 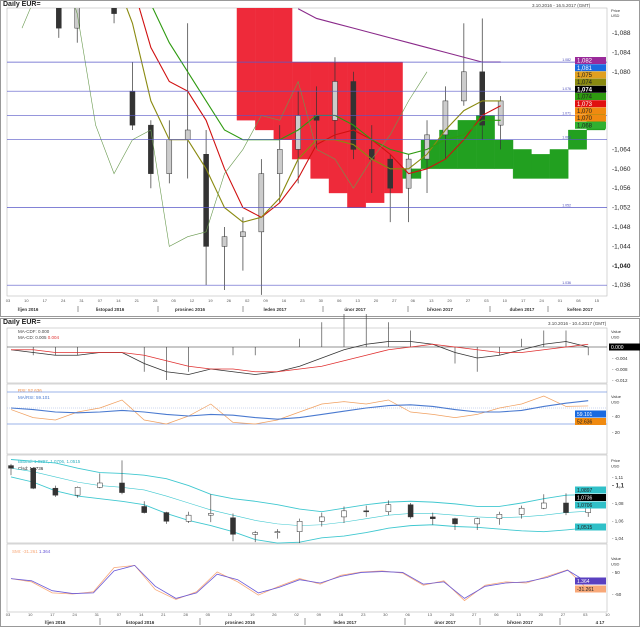 I want to click on price-axis-tick: -1,052, so click(x=621, y=208).